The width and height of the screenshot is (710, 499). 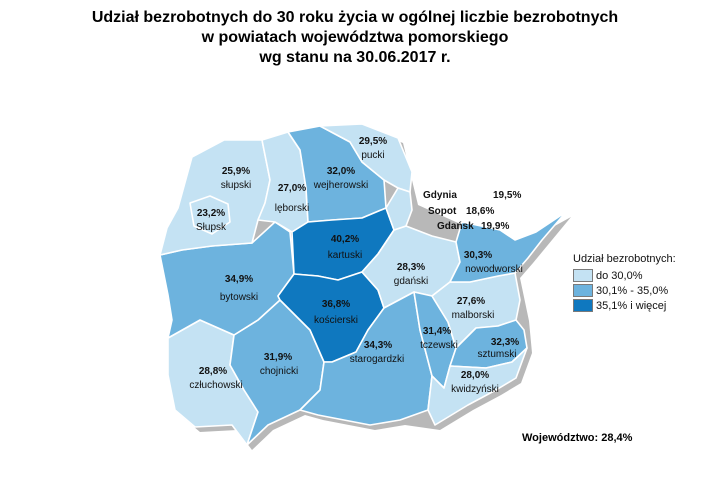 What do you see at coordinates (499, 348) in the screenshot?
I see `label-sztumski: 32,3% sztumski` at bounding box center [499, 348].